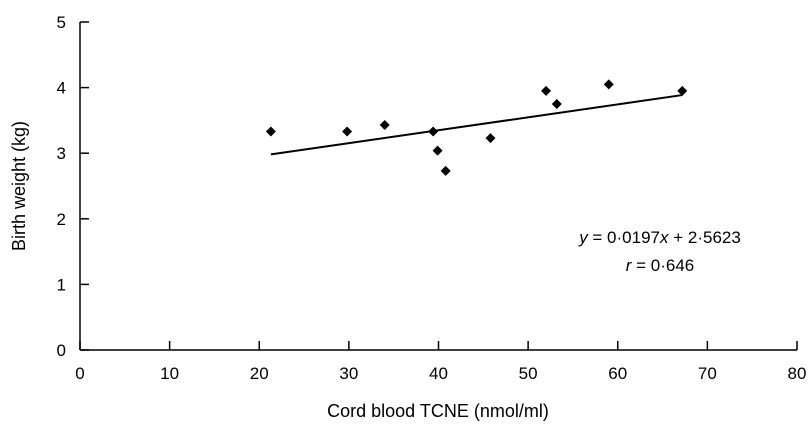 Image resolution: width=808 pixels, height=428 pixels. Describe the element at coordinates (528, 373) in the screenshot. I see `x-tick-label: 50` at that location.